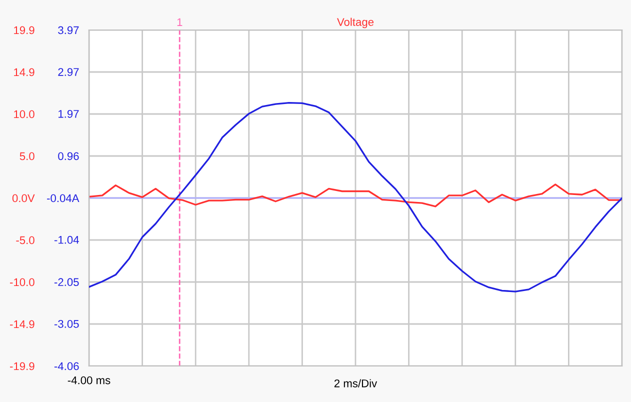 Image resolution: width=631 pixels, height=402 pixels. What do you see at coordinates (68, 30) in the screenshot?
I see `y2-tick-label: 3.97` at bounding box center [68, 30].